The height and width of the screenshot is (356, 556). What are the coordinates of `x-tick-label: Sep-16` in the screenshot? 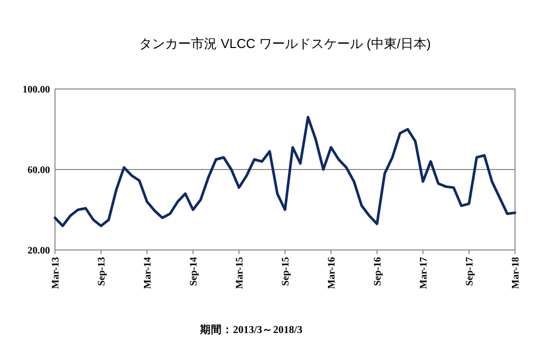 It's located at (378, 271).